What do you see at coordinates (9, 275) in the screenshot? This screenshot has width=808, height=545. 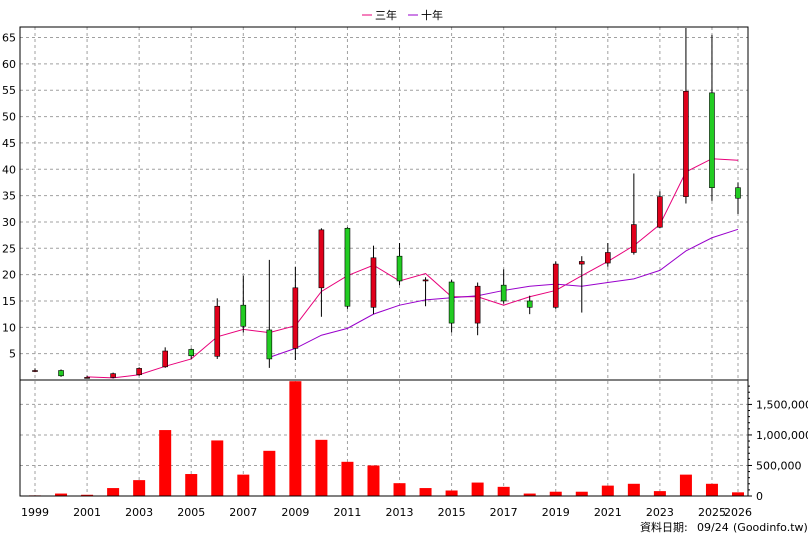 I see `price-tick-label: 20` at bounding box center [9, 275].